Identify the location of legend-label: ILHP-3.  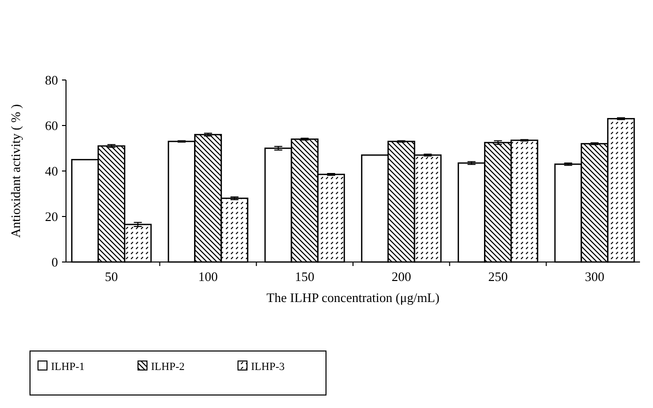
(268, 367).